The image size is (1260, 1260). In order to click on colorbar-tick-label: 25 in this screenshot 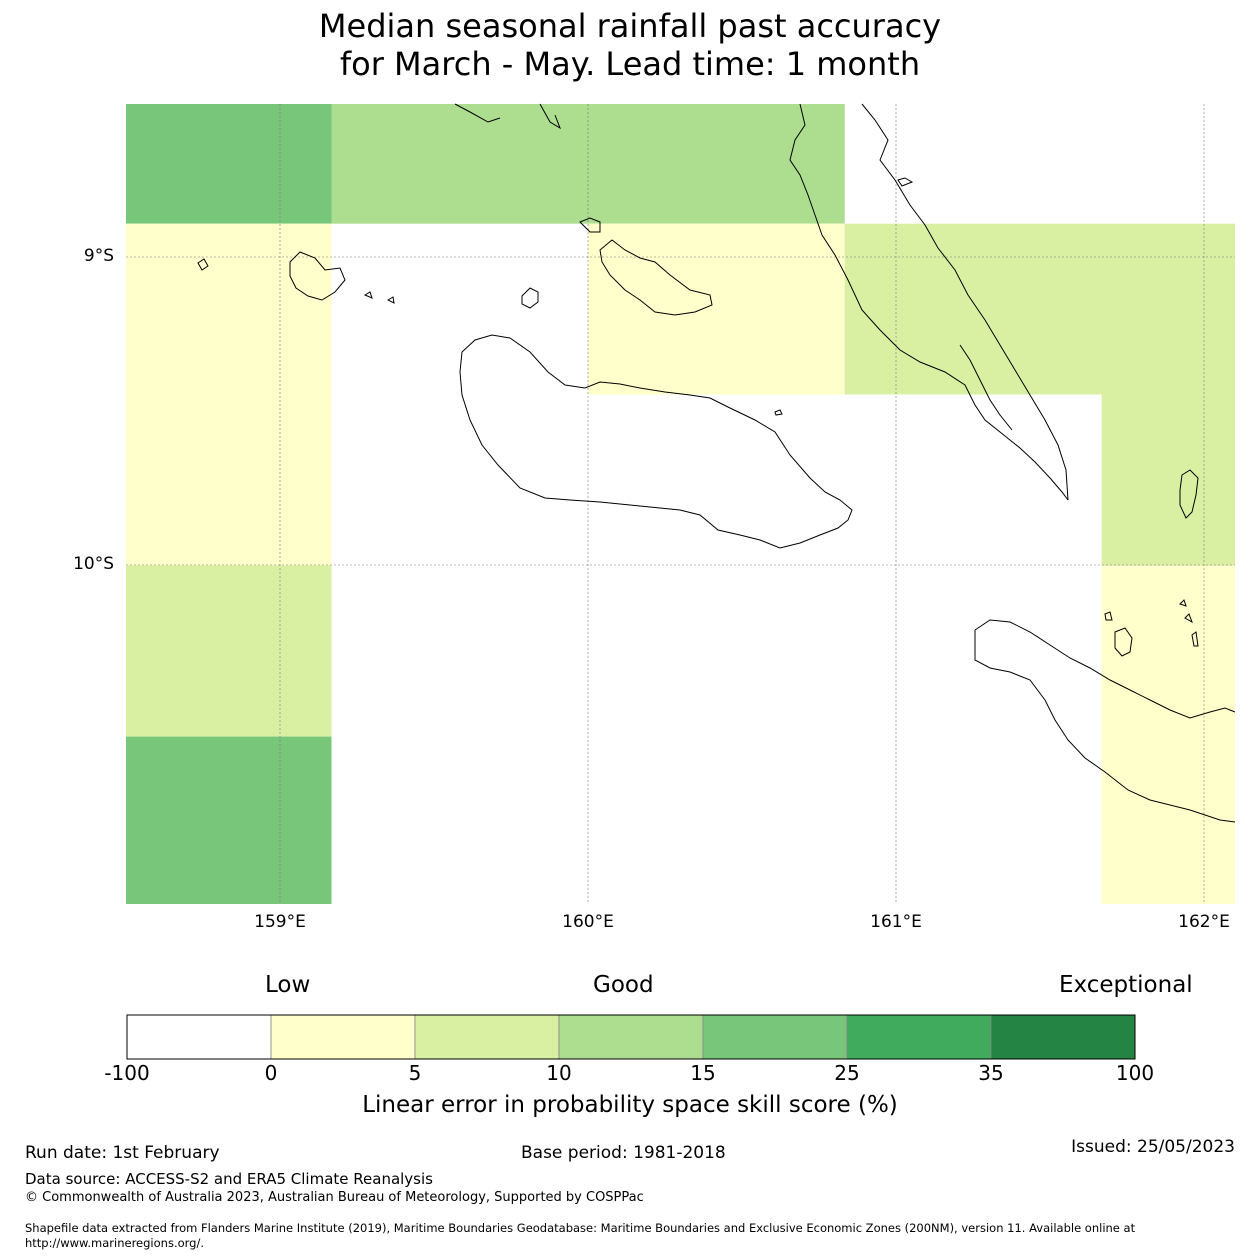, I will do `click(847, 1073)`.